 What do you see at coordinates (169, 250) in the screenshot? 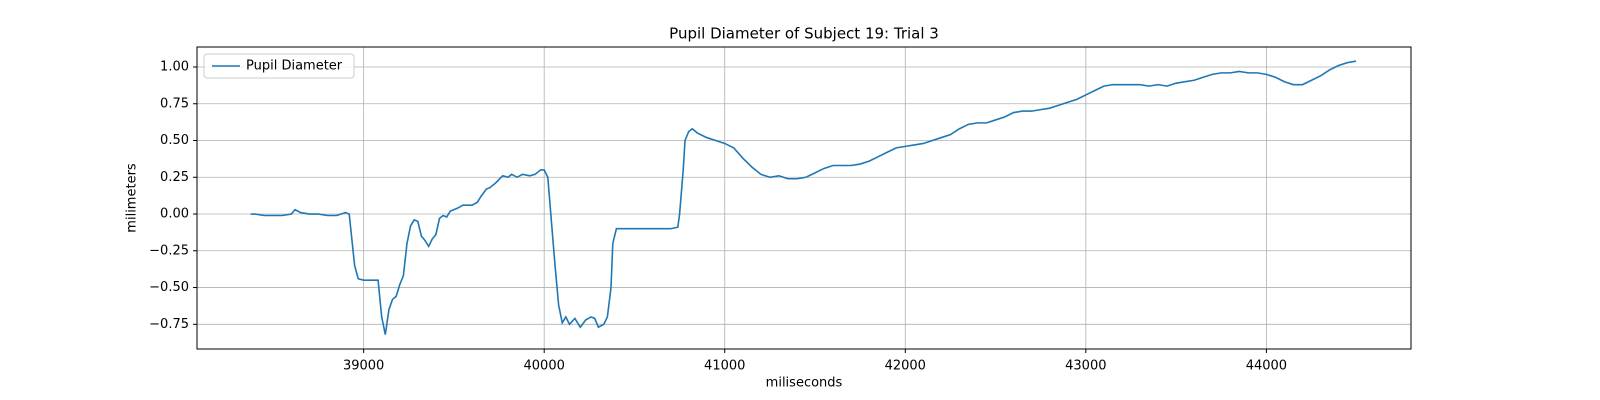
I see `y-tick-label: −0.25` at bounding box center [169, 250].